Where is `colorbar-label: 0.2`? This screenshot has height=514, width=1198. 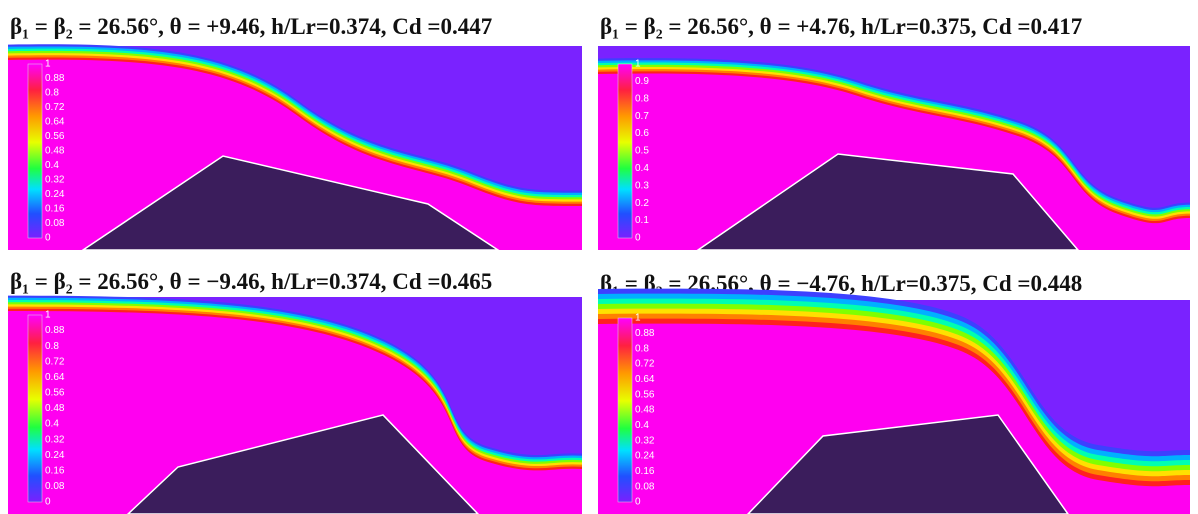
colorbar-label: 0.2 is located at coordinates (642, 203).